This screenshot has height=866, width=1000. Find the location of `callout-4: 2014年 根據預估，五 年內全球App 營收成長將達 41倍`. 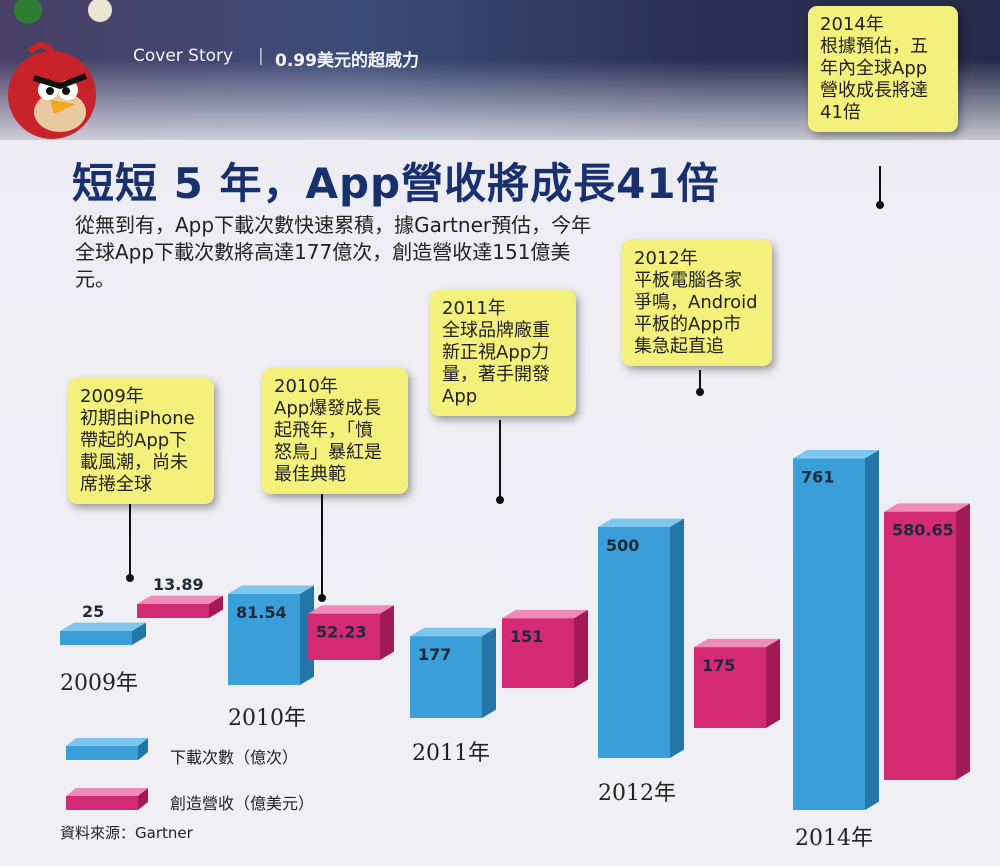

callout-4: 2014年 根據預估，五 年內全球App 營收成長將達 41倍 is located at coordinates (883, 69).